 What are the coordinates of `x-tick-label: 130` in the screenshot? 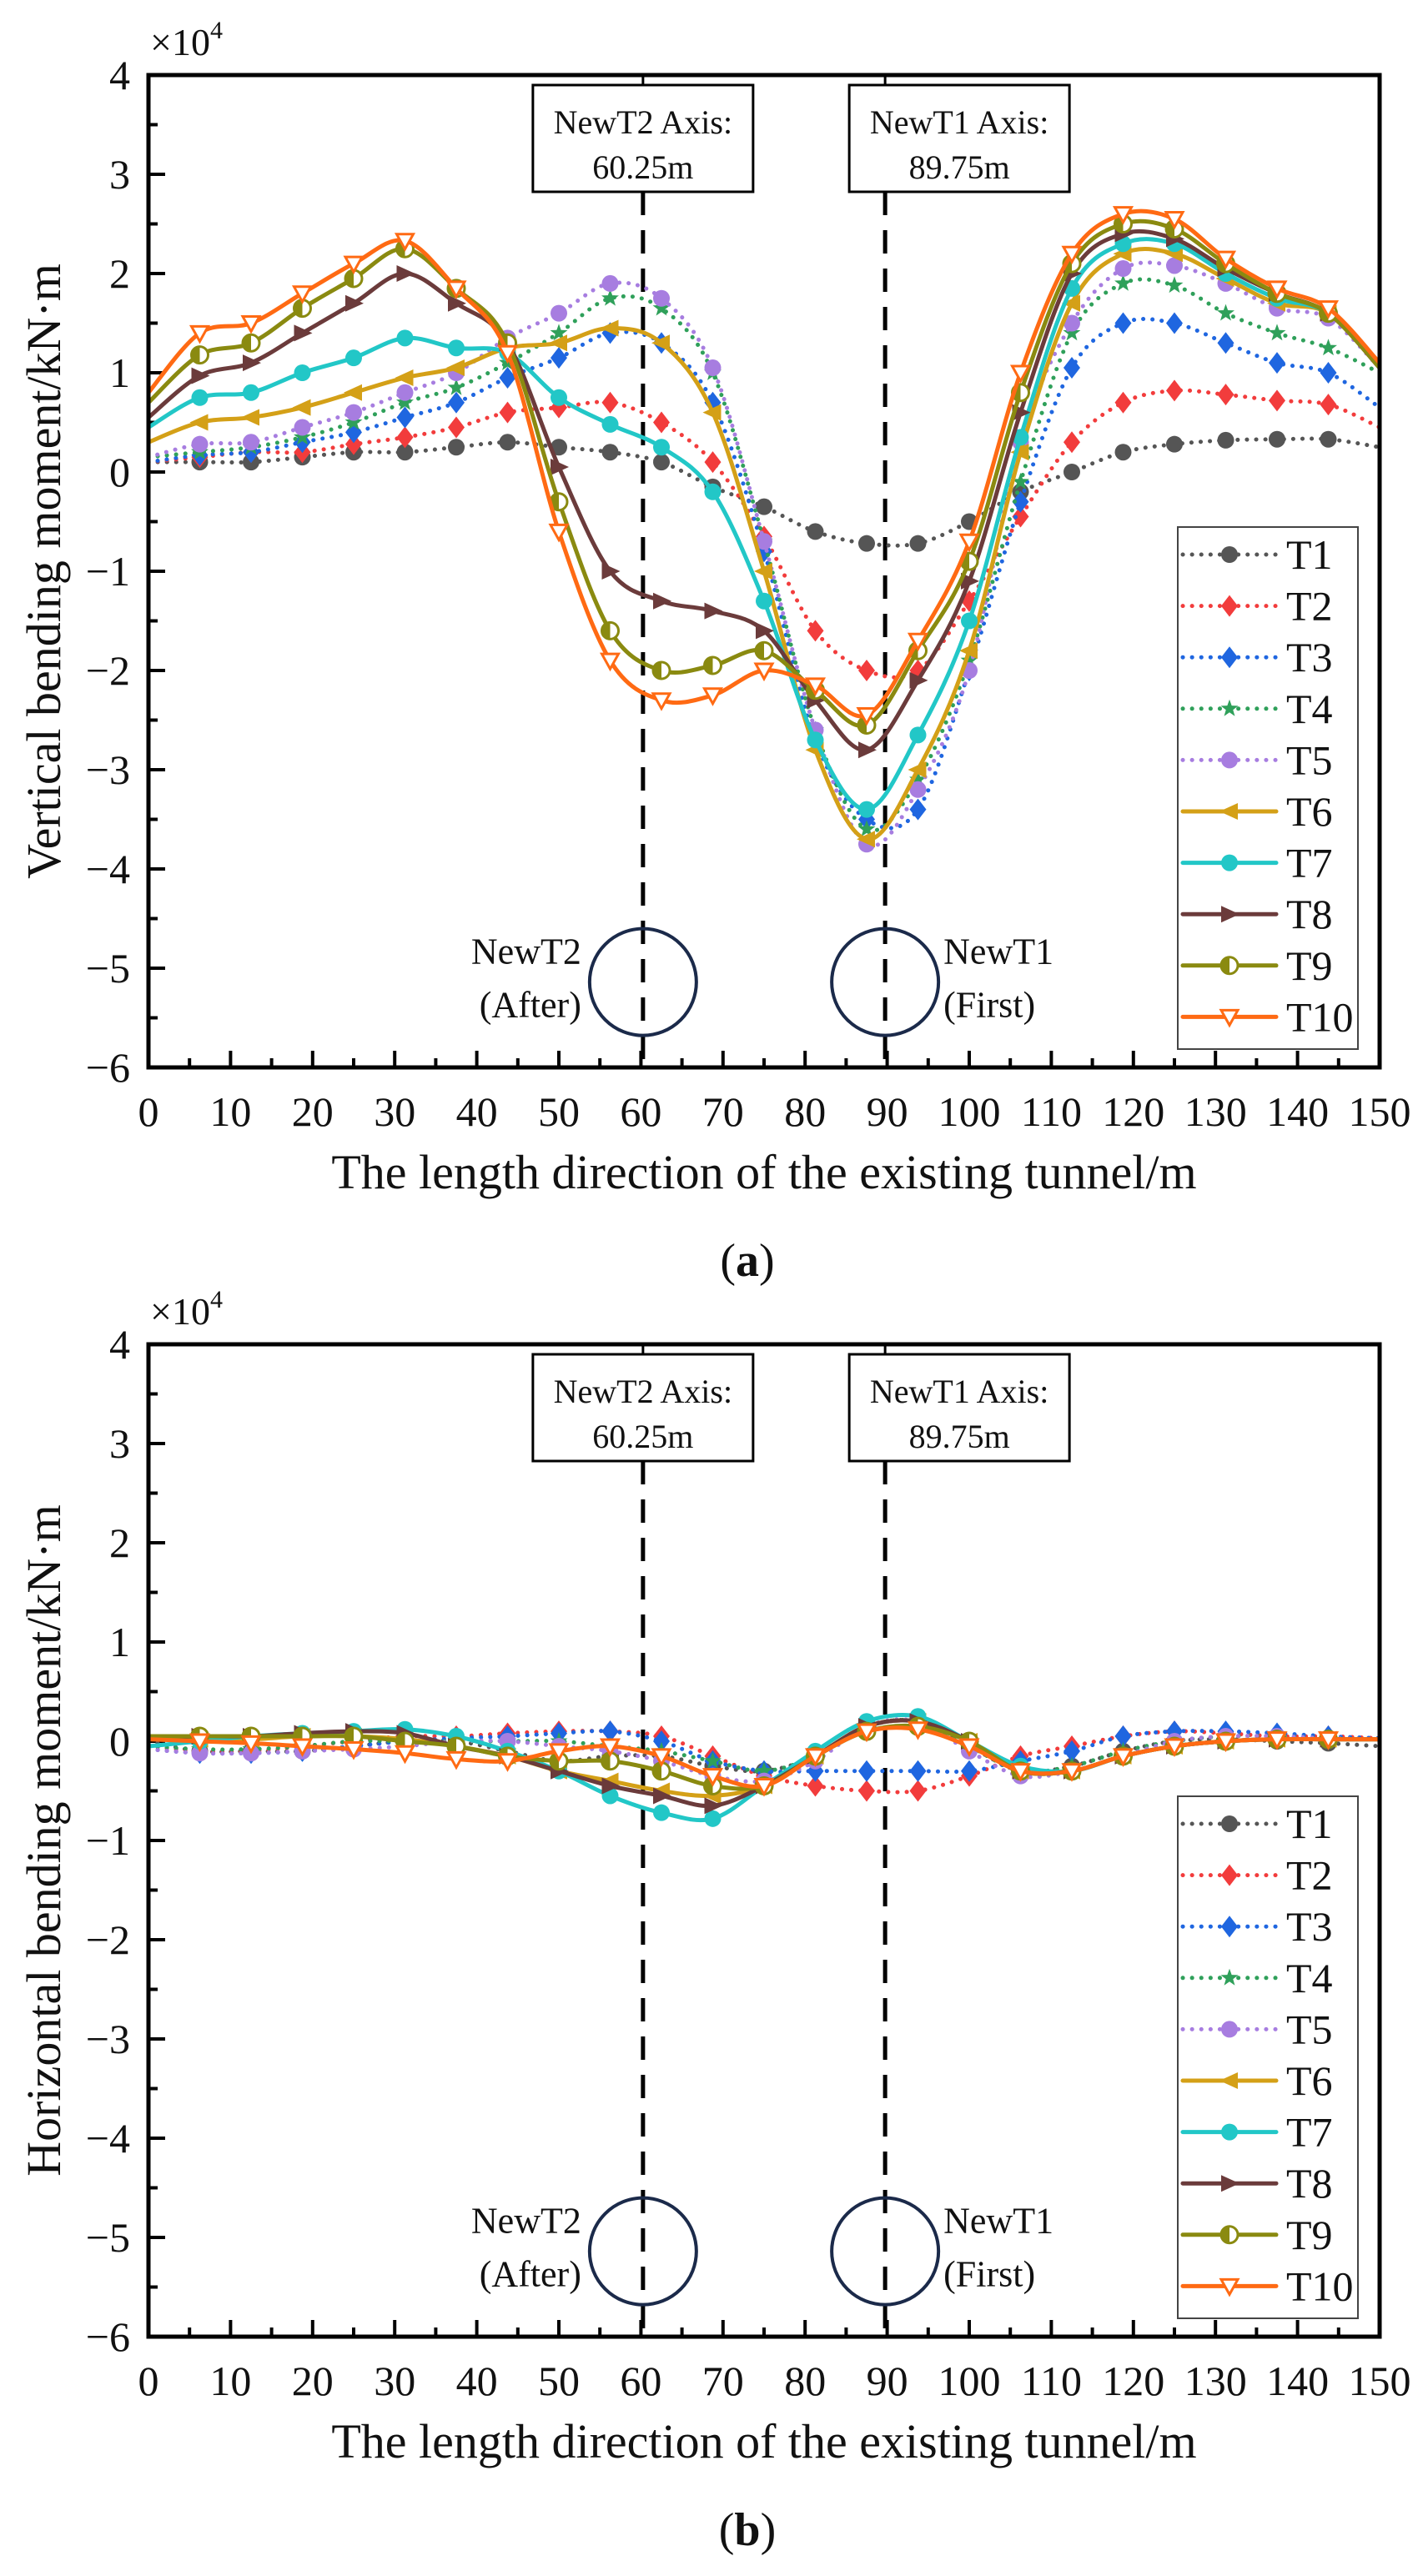 It's located at (1215, 2381).